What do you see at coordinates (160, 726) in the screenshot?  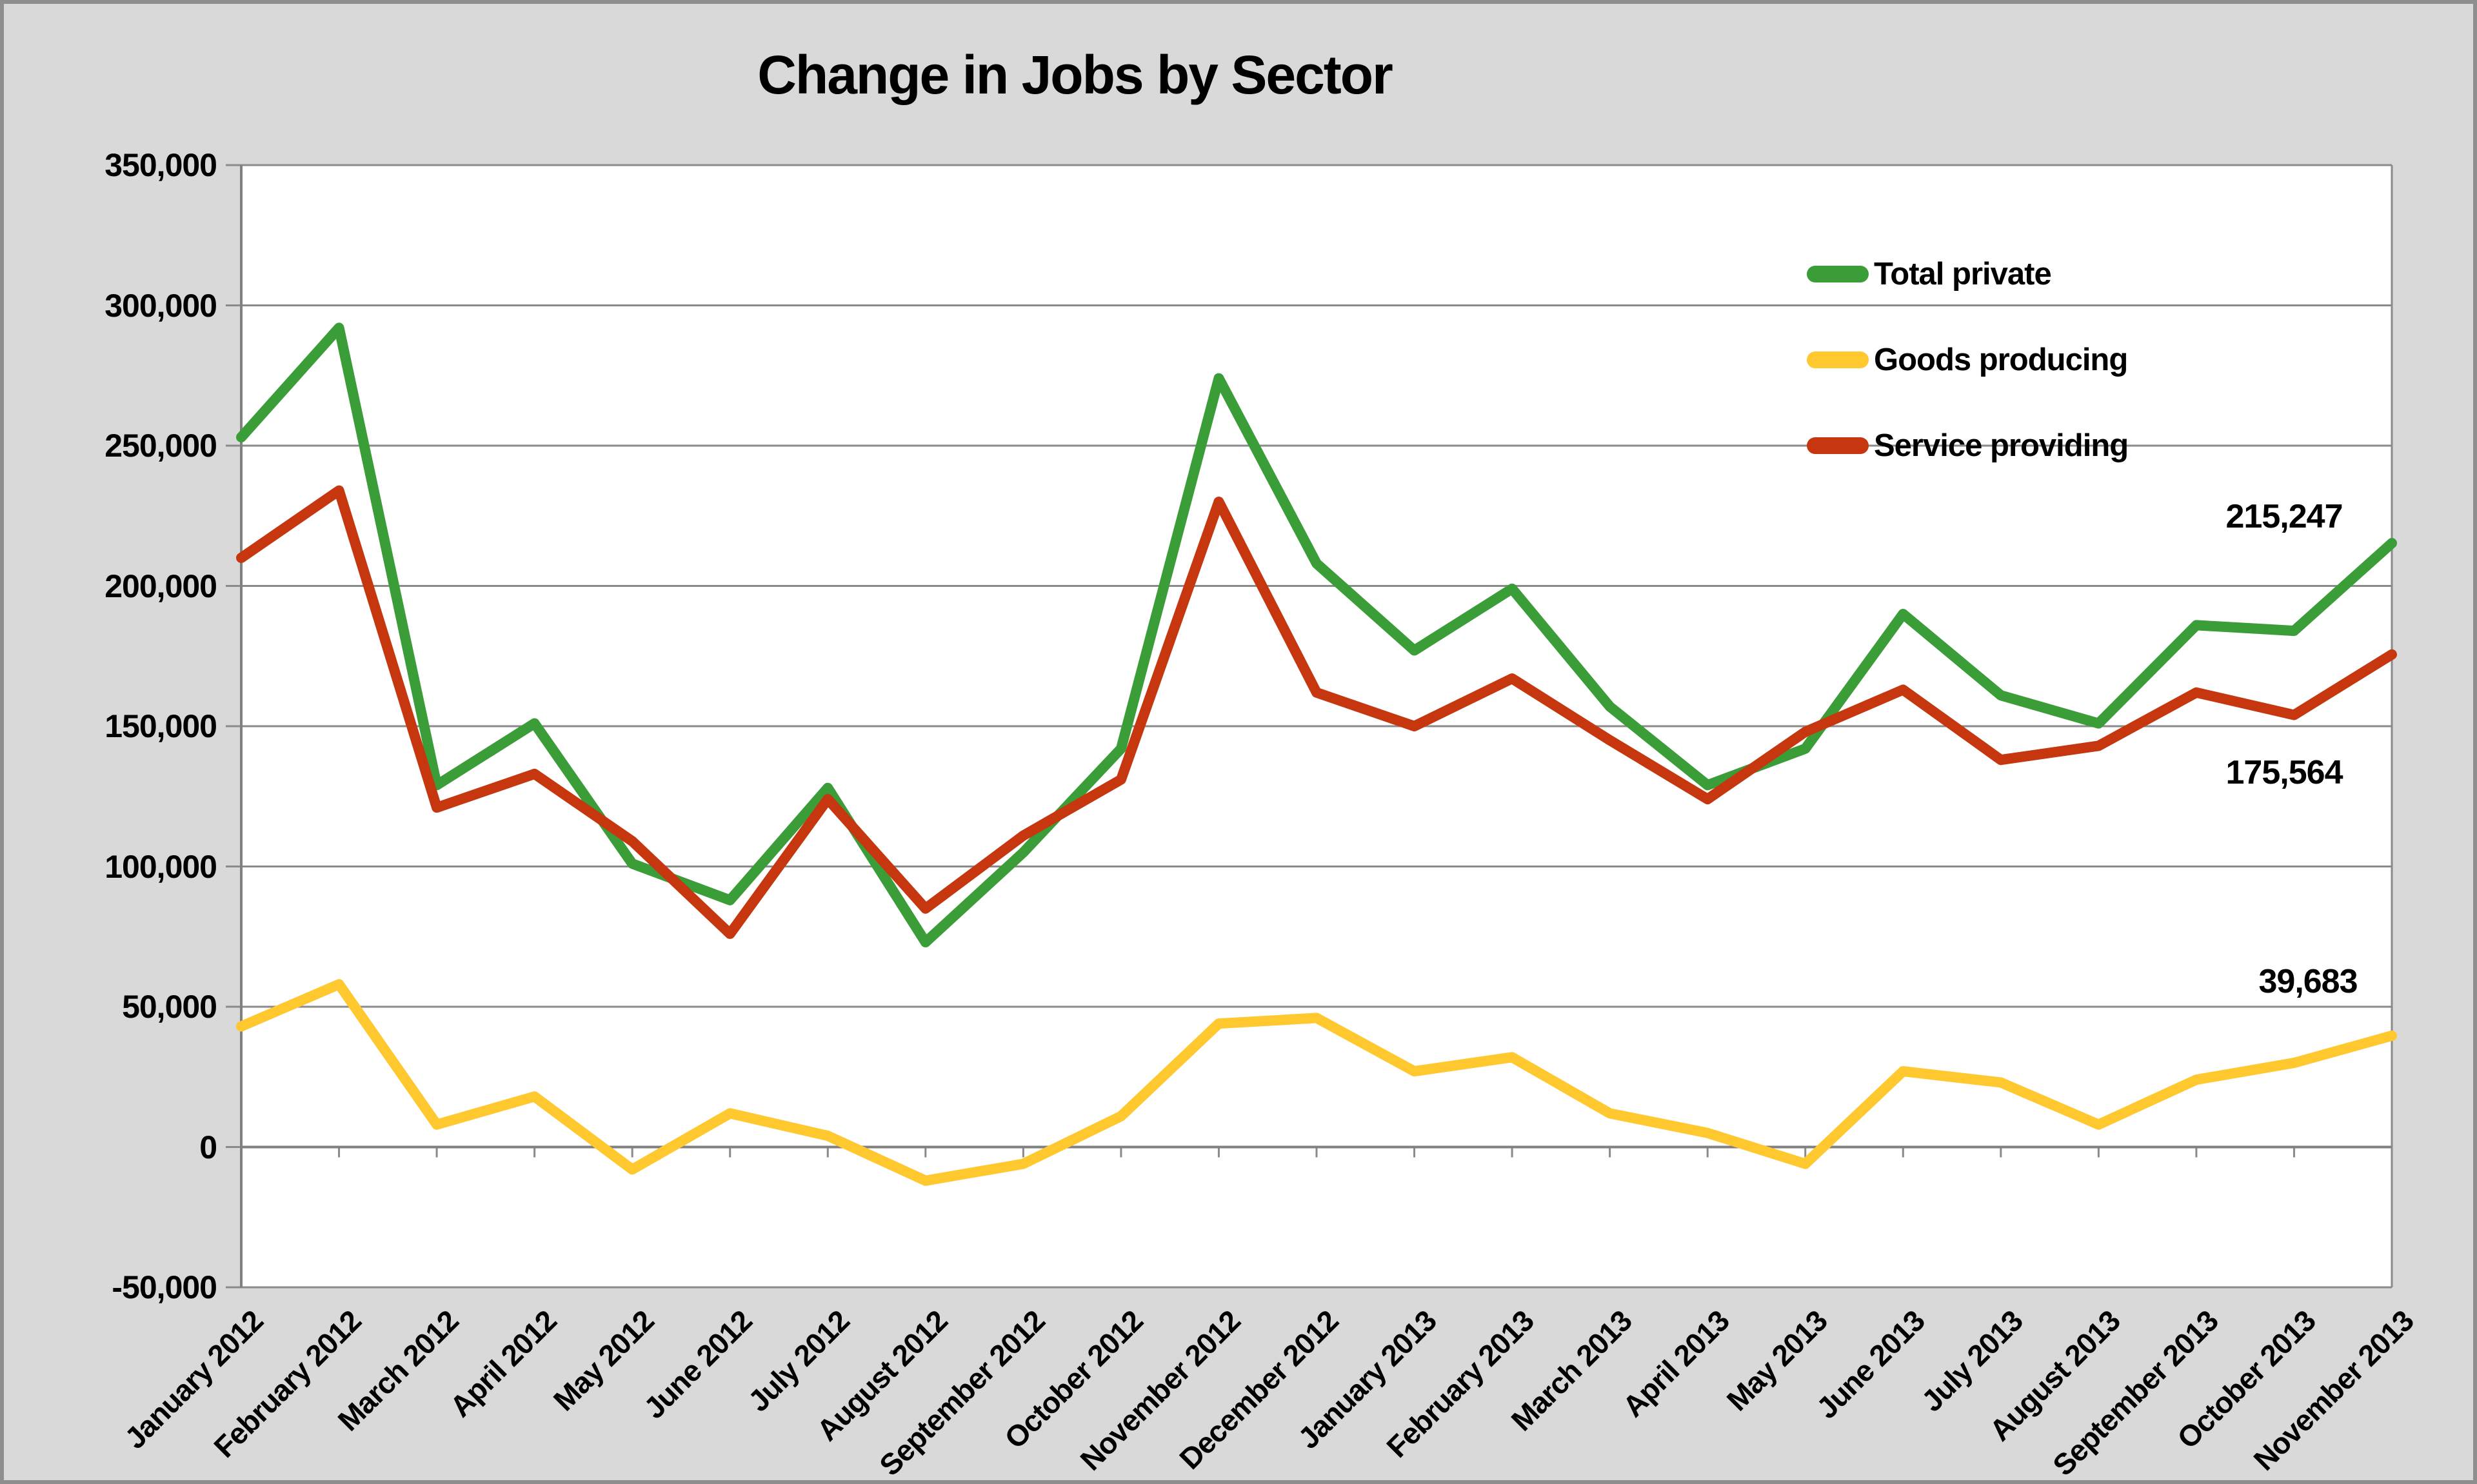 I see `y-axis-tick-label: 150,000` at bounding box center [160, 726].